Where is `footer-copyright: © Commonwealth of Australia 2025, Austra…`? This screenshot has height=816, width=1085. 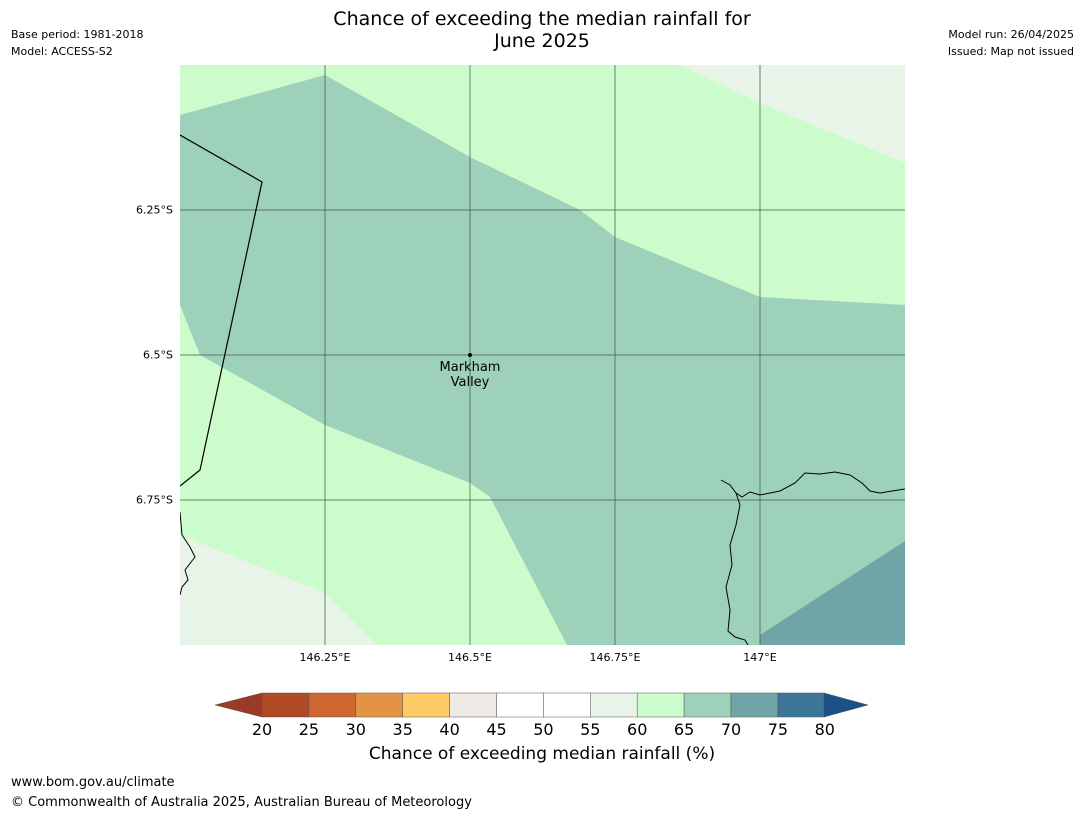
footer-copyright: © Commonwealth of Australia 2025, Austra… is located at coordinates (241, 802).